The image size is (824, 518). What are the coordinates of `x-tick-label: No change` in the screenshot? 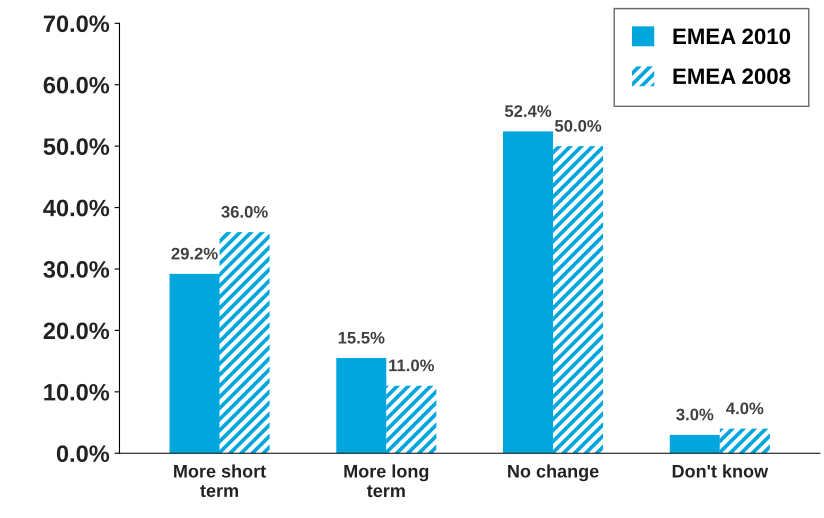 It's located at (553, 473).